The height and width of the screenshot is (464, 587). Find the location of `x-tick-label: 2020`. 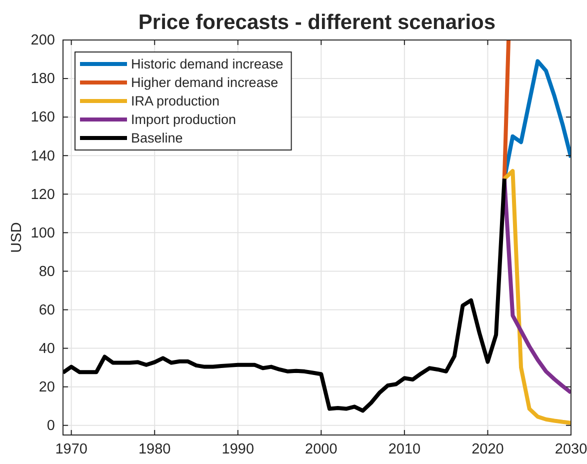

x-tick-label: 2020 is located at coordinates (488, 449).